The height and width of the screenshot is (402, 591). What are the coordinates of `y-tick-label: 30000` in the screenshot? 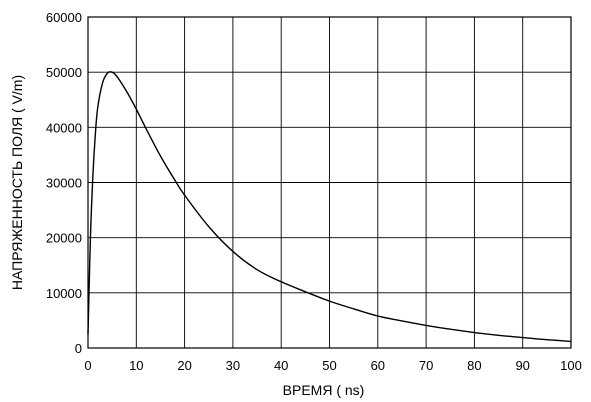 It's located at (64, 183).